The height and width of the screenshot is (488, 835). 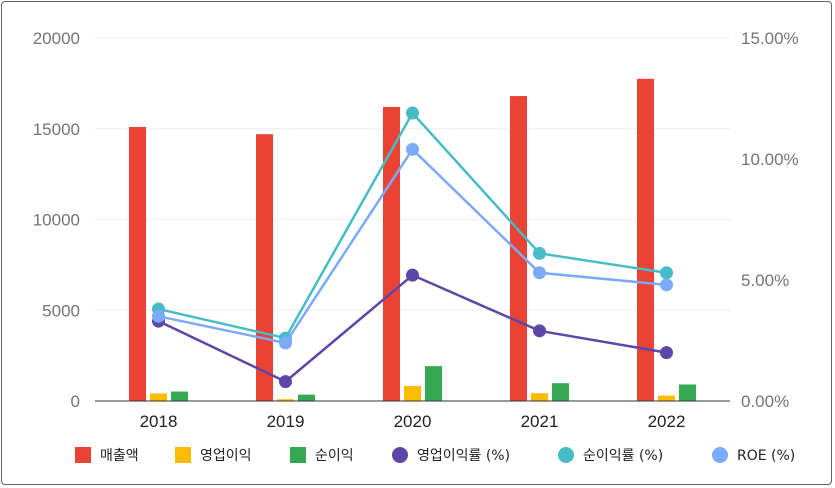 What do you see at coordinates (75, 401) in the screenshot?
I see `y-left-tick-label: 0` at bounding box center [75, 401].